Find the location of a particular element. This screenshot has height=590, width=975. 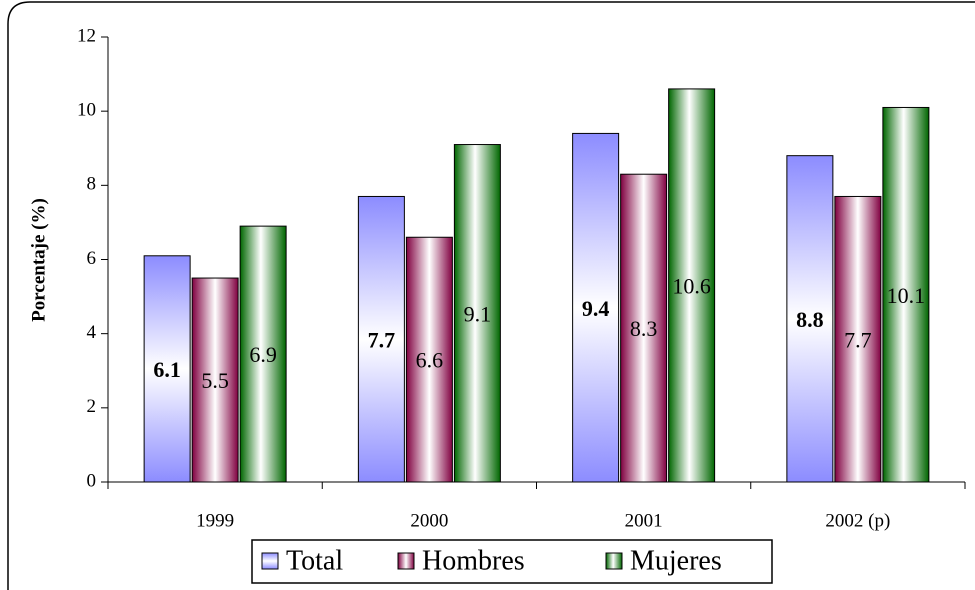

data-label: 6.1 is located at coordinates (167, 369).